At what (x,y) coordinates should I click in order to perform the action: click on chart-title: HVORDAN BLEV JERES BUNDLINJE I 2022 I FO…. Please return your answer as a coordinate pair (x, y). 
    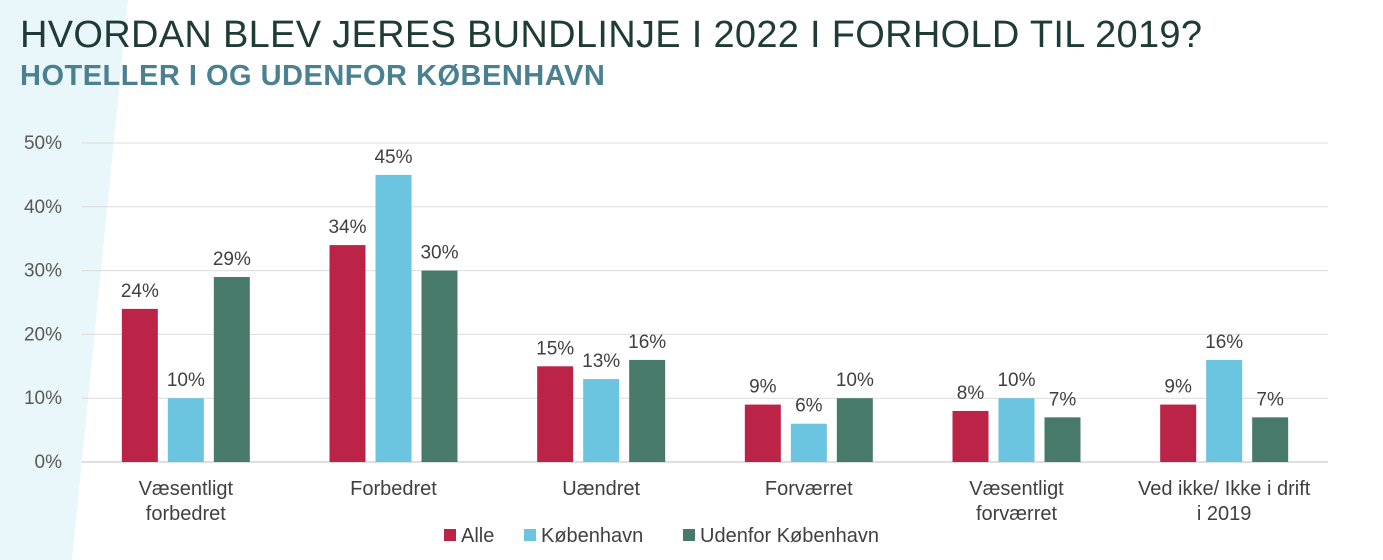
    Looking at the image, I should click on (611, 35).